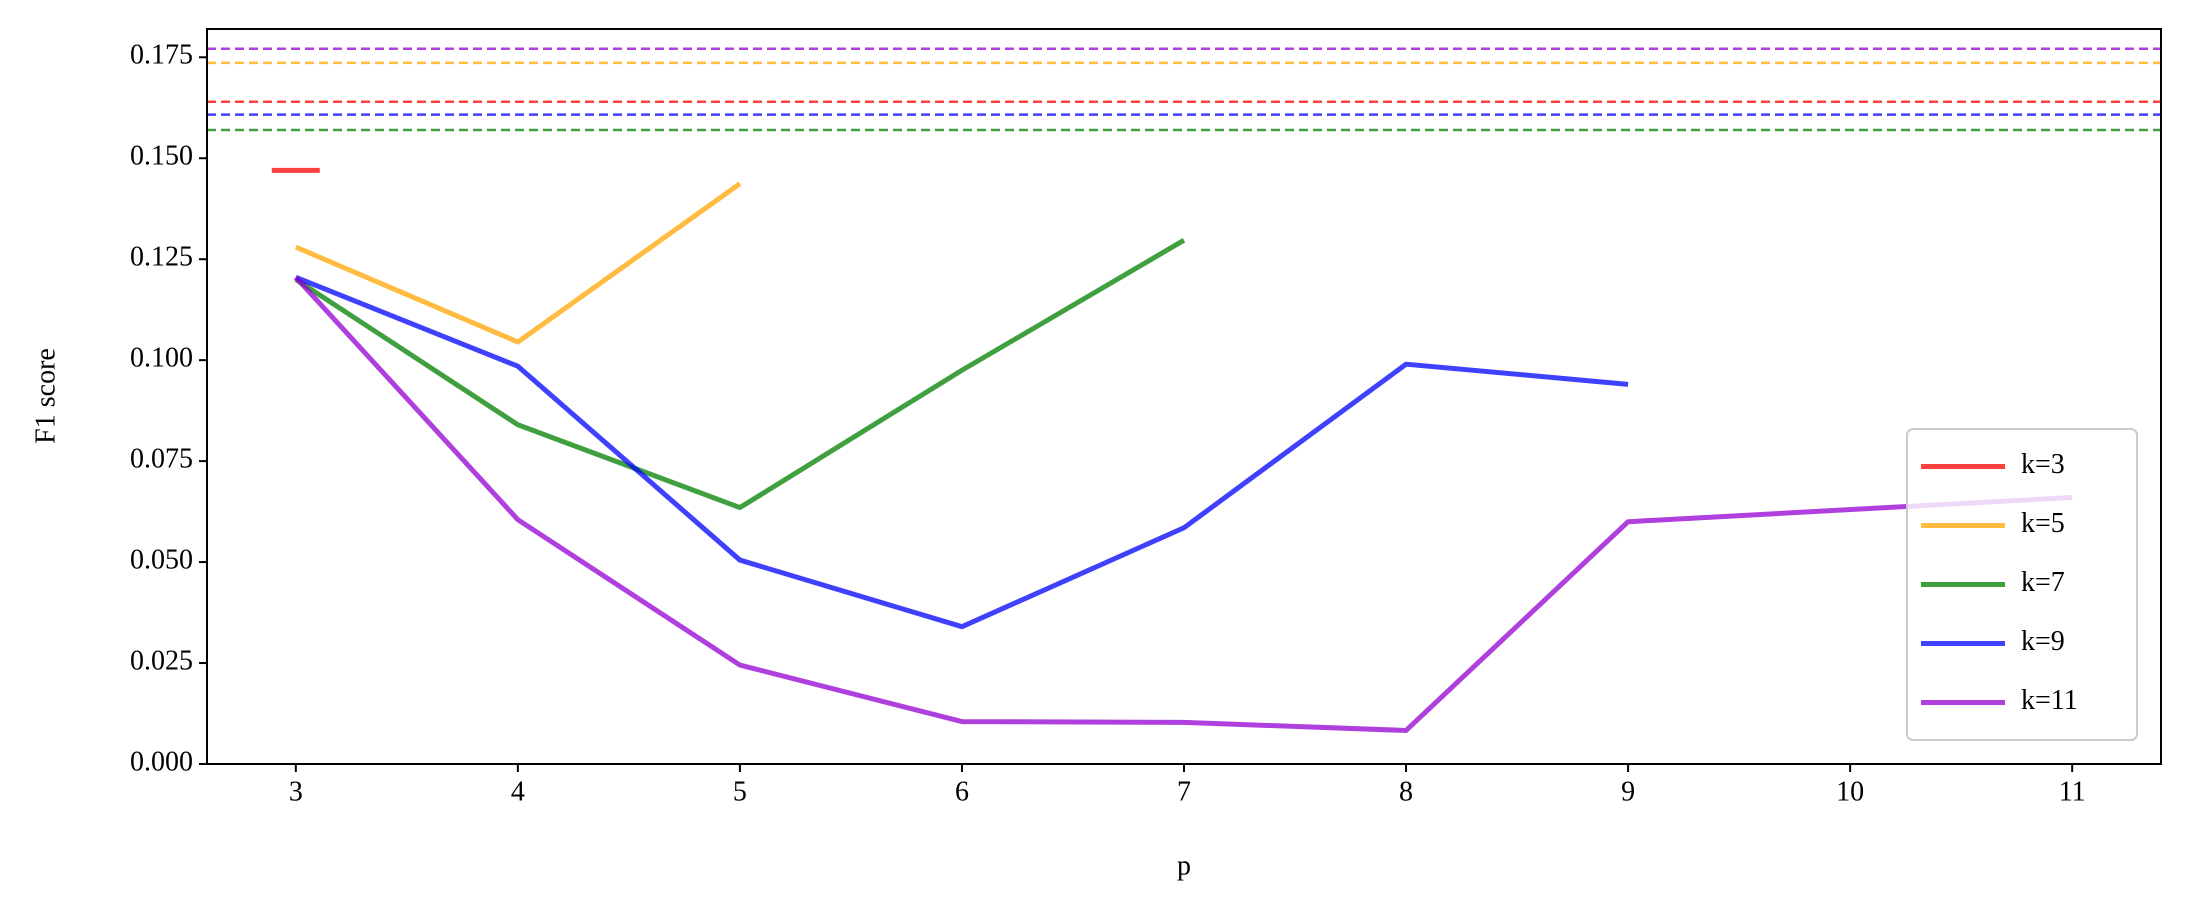 This screenshot has width=2190, height=916. Describe the element at coordinates (2043, 464) in the screenshot. I see `legend-label: k=3` at that location.